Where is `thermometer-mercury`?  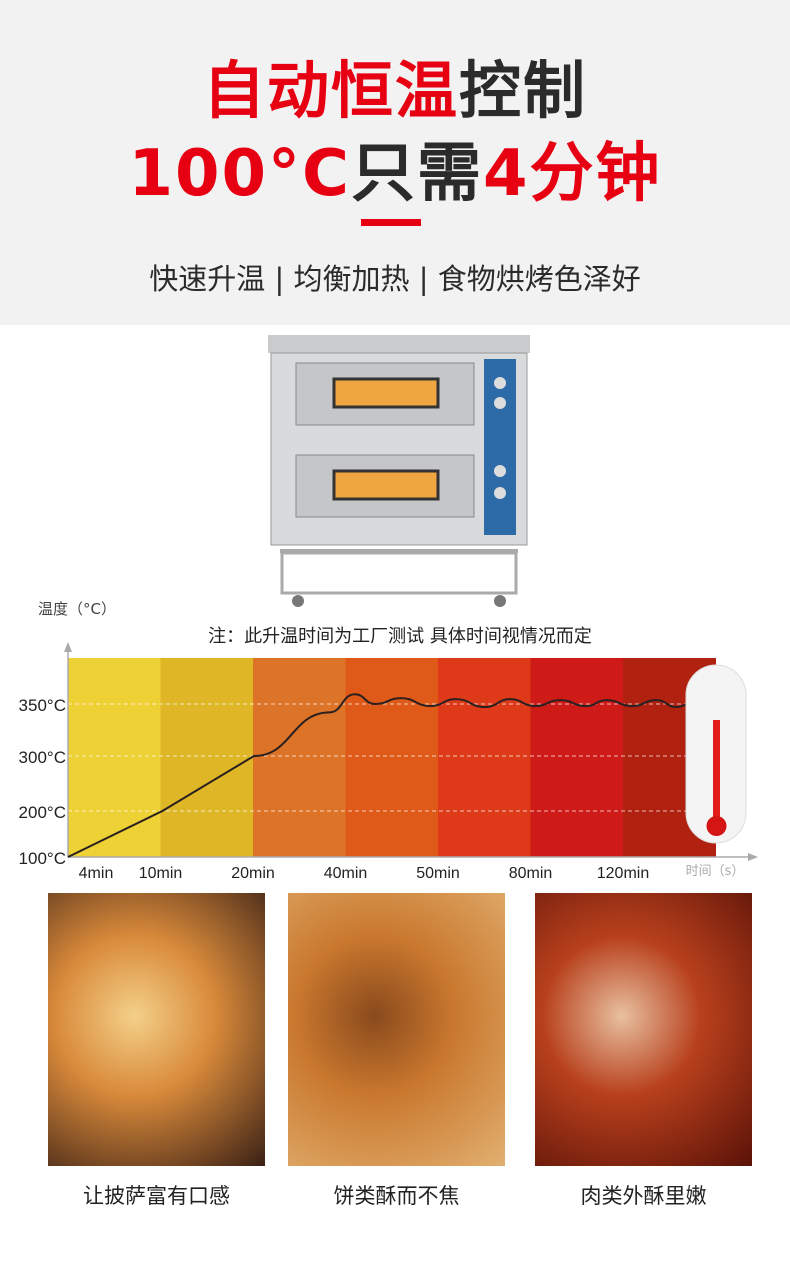 thermometer-mercury is located at coordinates (716, 770).